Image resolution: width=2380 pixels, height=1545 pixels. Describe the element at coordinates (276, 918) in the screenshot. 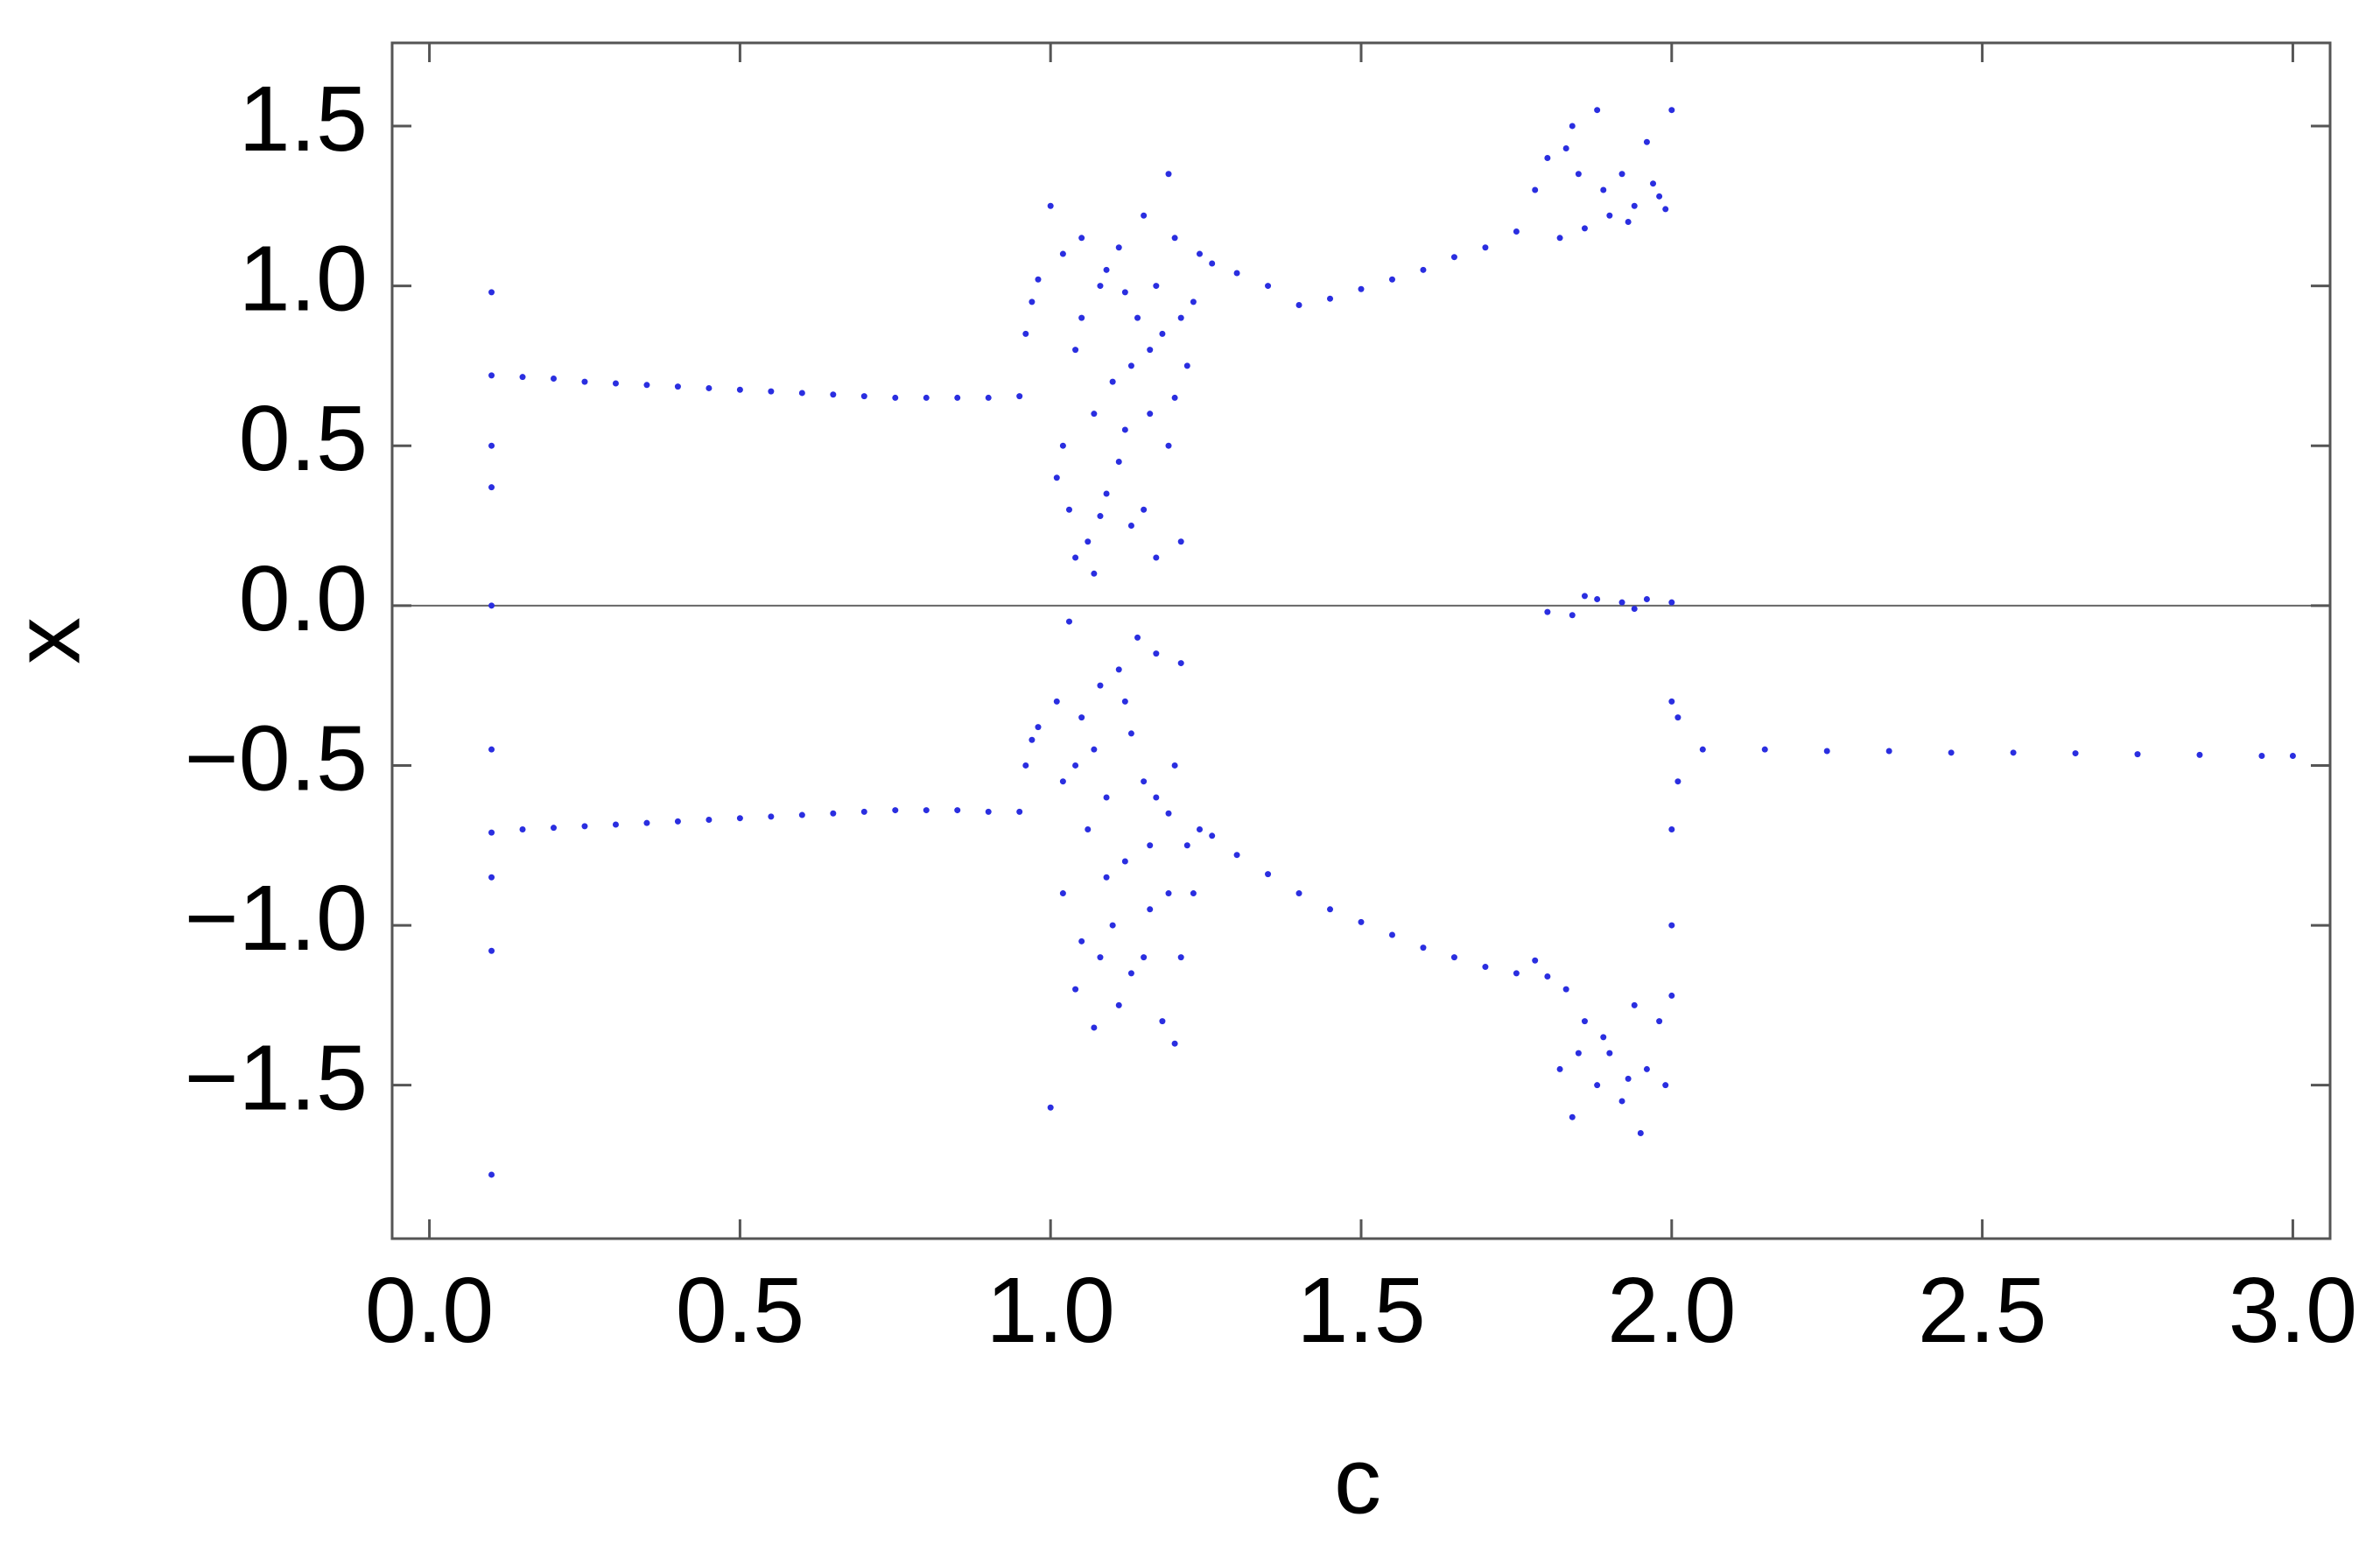

I see `y-tick-label: −1.0` at that location.